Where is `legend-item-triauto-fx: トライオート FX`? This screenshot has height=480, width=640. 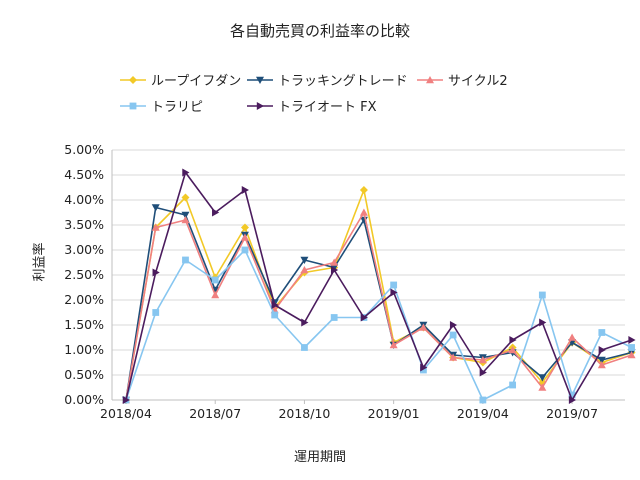 legend-item-triauto-fx: トライオート FX is located at coordinates (311, 105).